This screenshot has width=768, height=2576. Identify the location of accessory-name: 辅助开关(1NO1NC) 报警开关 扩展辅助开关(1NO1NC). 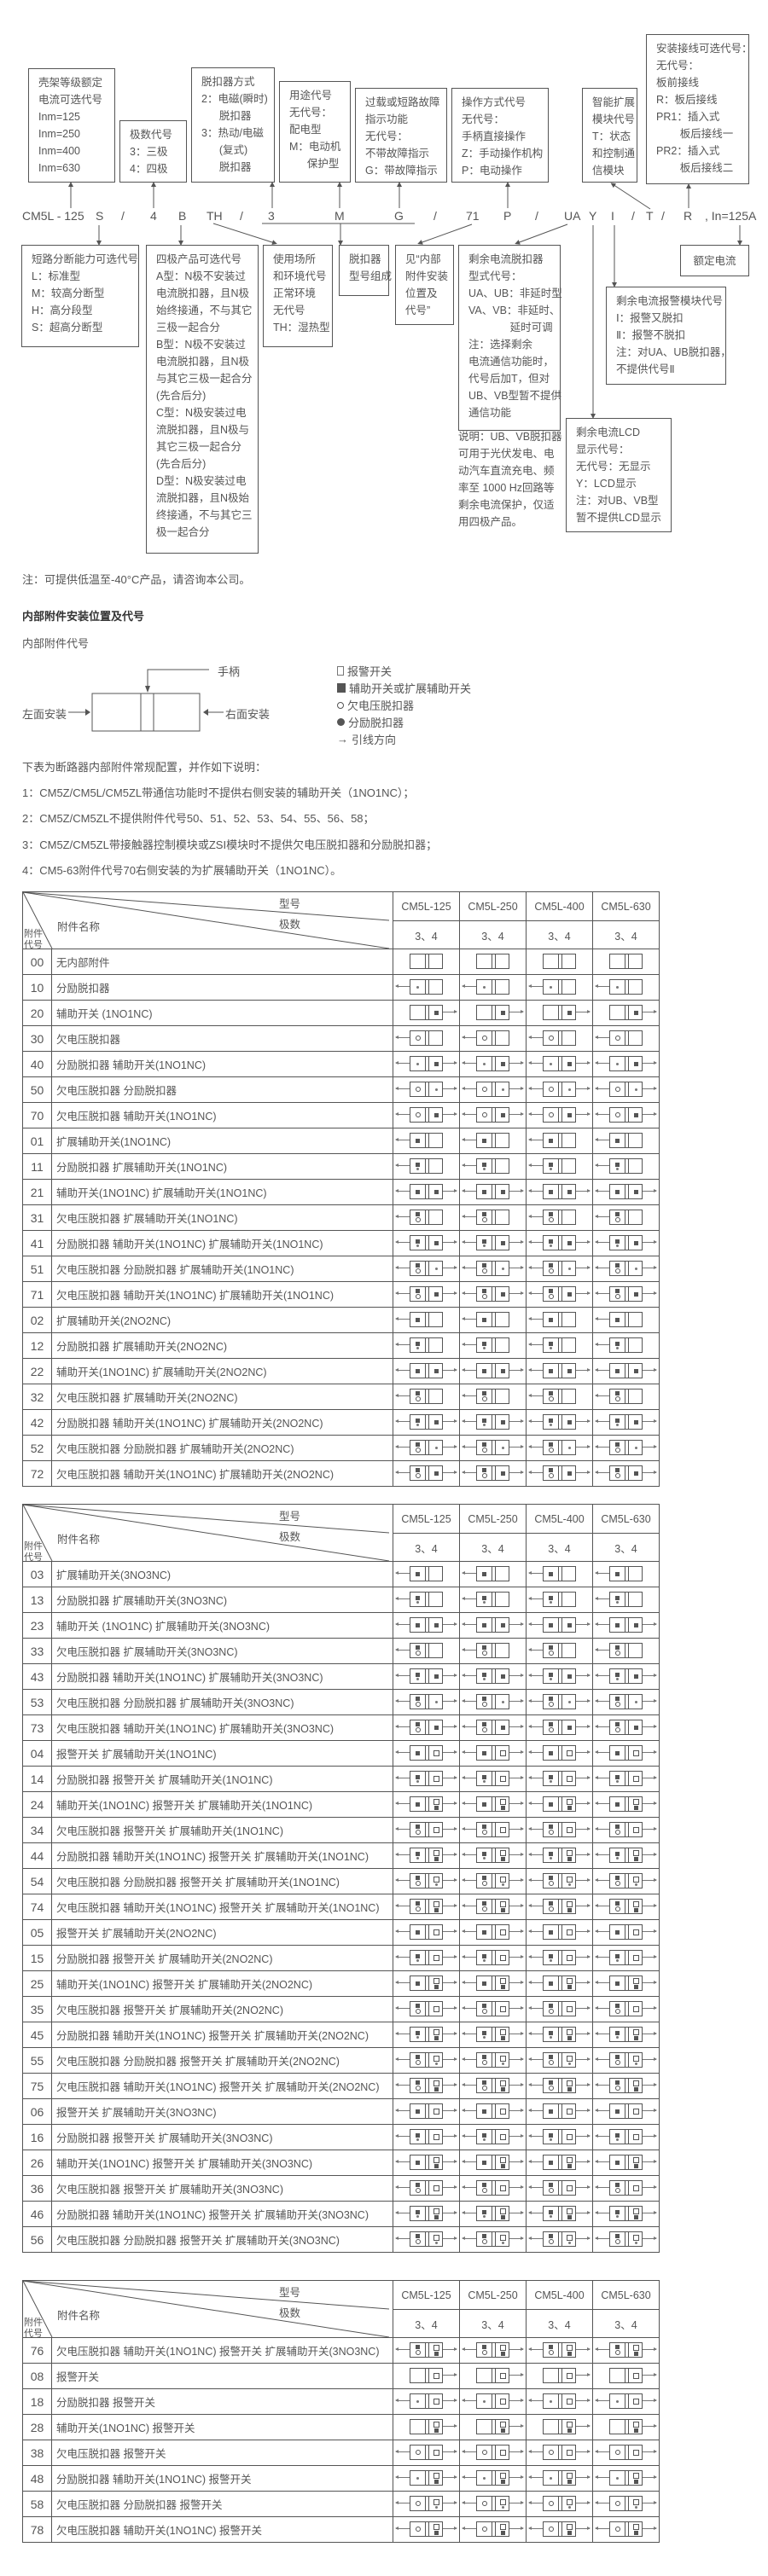
(222, 1804).